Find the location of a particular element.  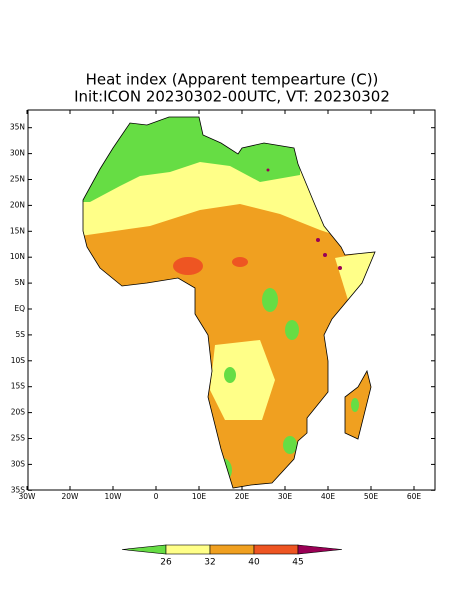

lat-tick-label: 10N is located at coordinates (17, 256).